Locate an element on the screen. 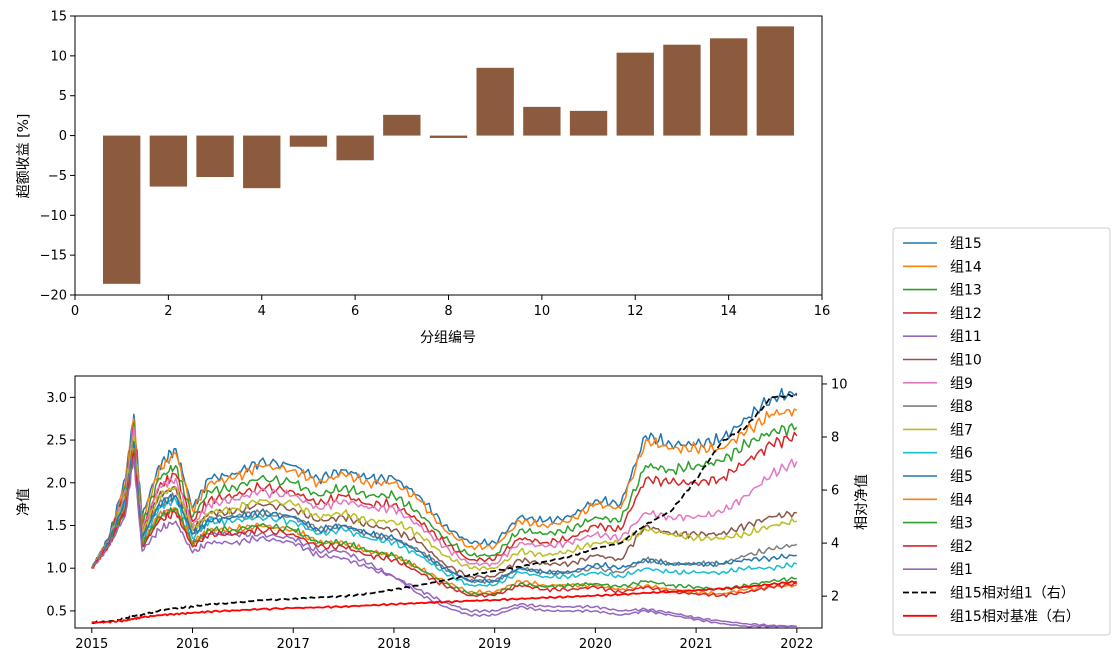 This screenshot has height=669, width=1113. line-x-tick-label: 2017 is located at coordinates (293, 644).